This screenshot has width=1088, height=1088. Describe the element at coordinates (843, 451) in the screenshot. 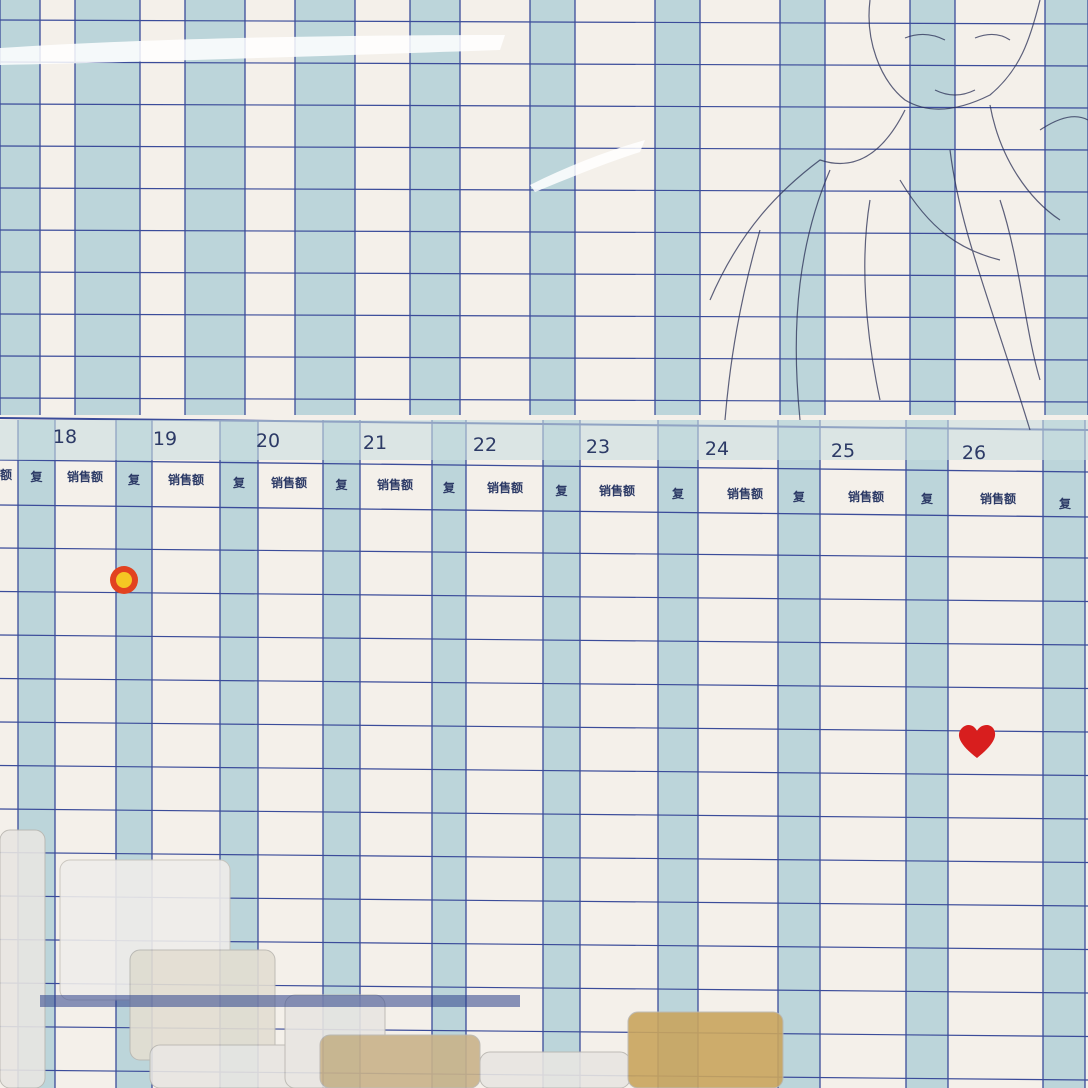

I see `day-header: 25` at that location.